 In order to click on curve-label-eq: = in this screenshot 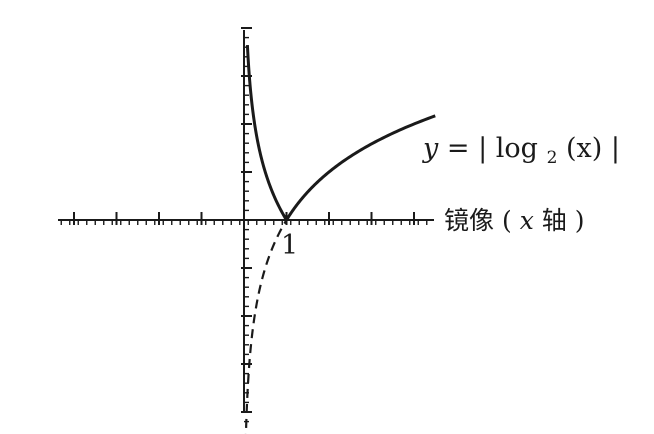, I will do `click(458, 148)`.